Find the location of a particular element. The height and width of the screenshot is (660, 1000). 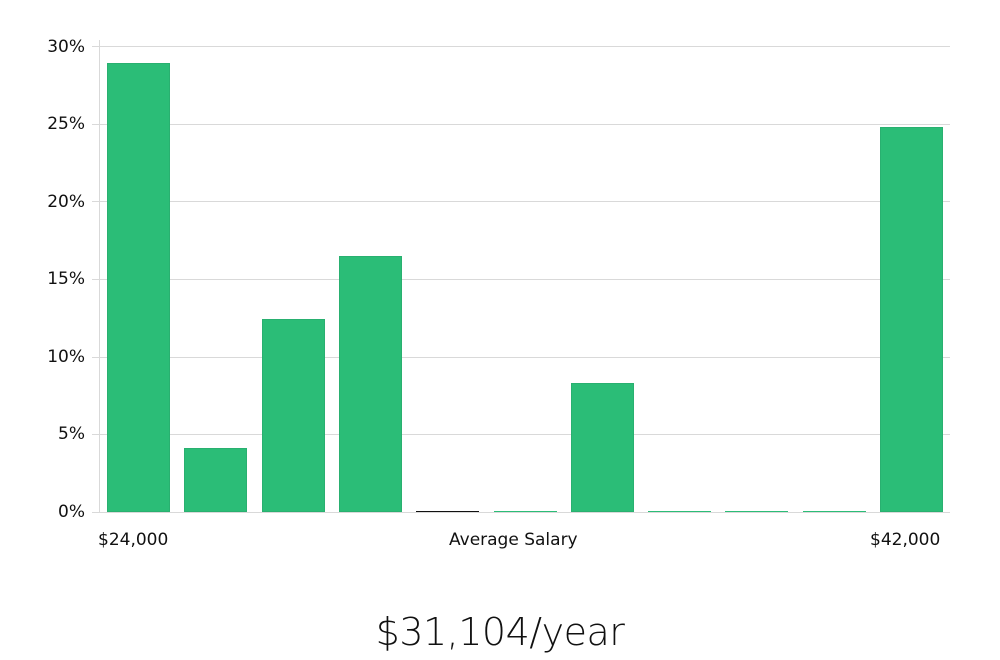

y-tick-label: 0% is located at coordinates (71, 512).